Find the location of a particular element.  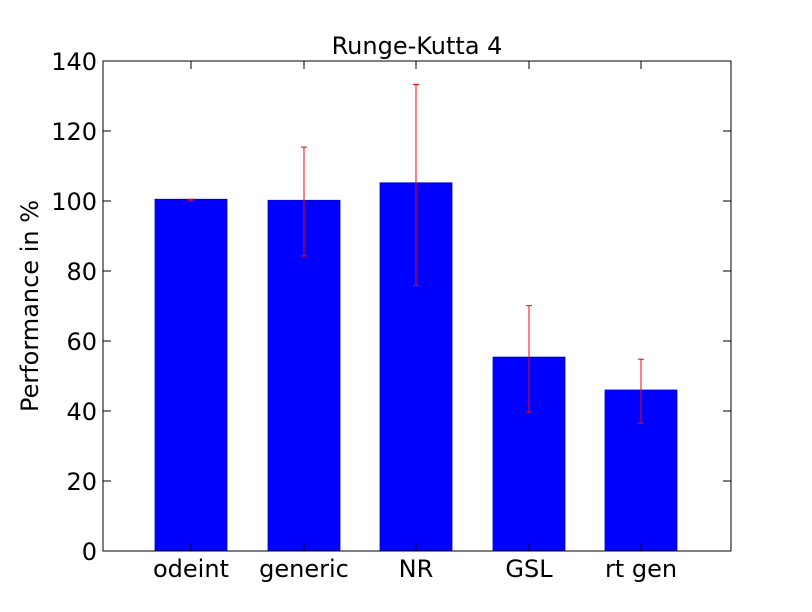

y-tick-label: 80 is located at coordinates (81, 272).